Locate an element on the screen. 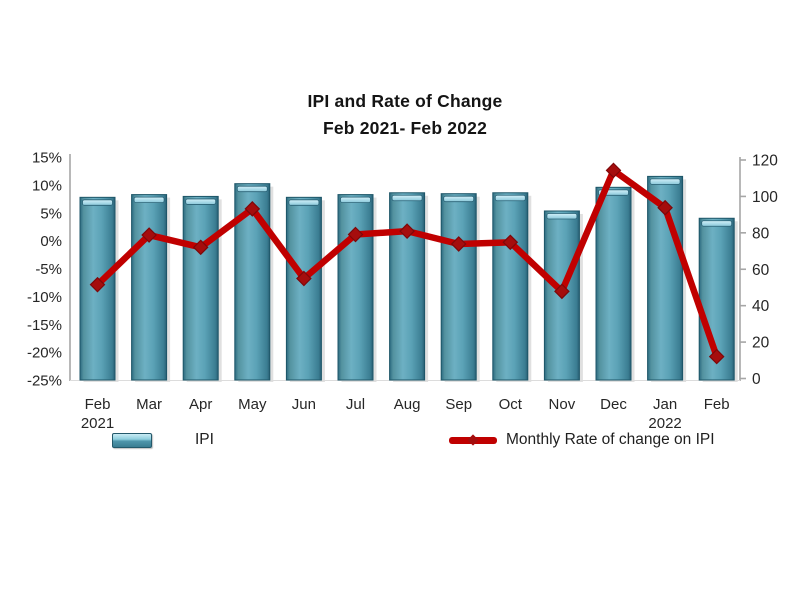  line-marker-oct is located at coordinates (510, 242).